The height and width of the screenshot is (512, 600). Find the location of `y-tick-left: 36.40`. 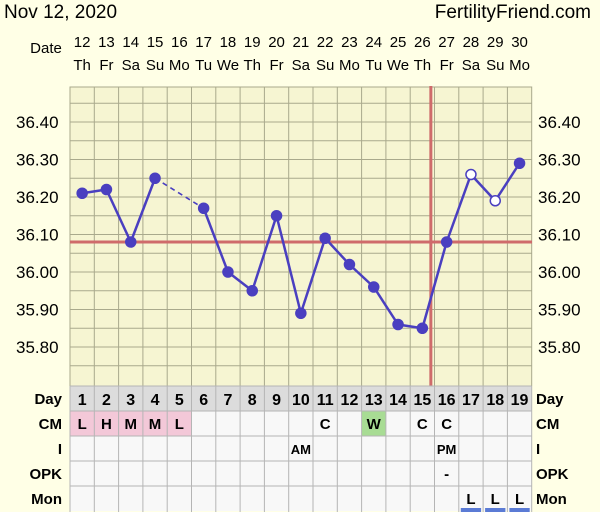

y-tick-left: 36.40 is located at coordinates (37, 122).